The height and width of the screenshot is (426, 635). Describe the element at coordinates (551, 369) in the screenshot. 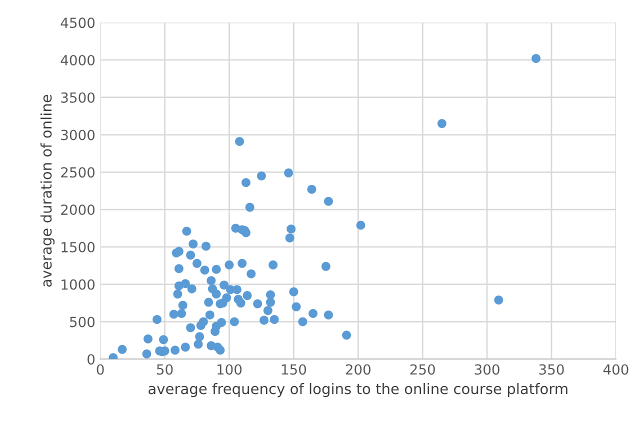

I see `x-tick-label: 350` at that location.